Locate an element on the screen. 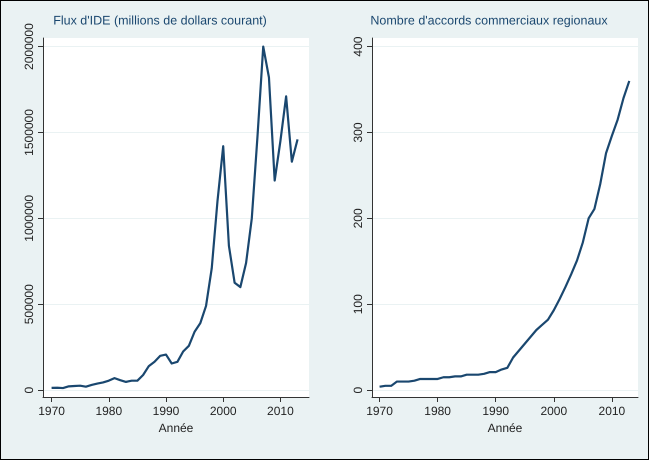  y-tick-label: 1000000 is located at coordinates (29, 218).